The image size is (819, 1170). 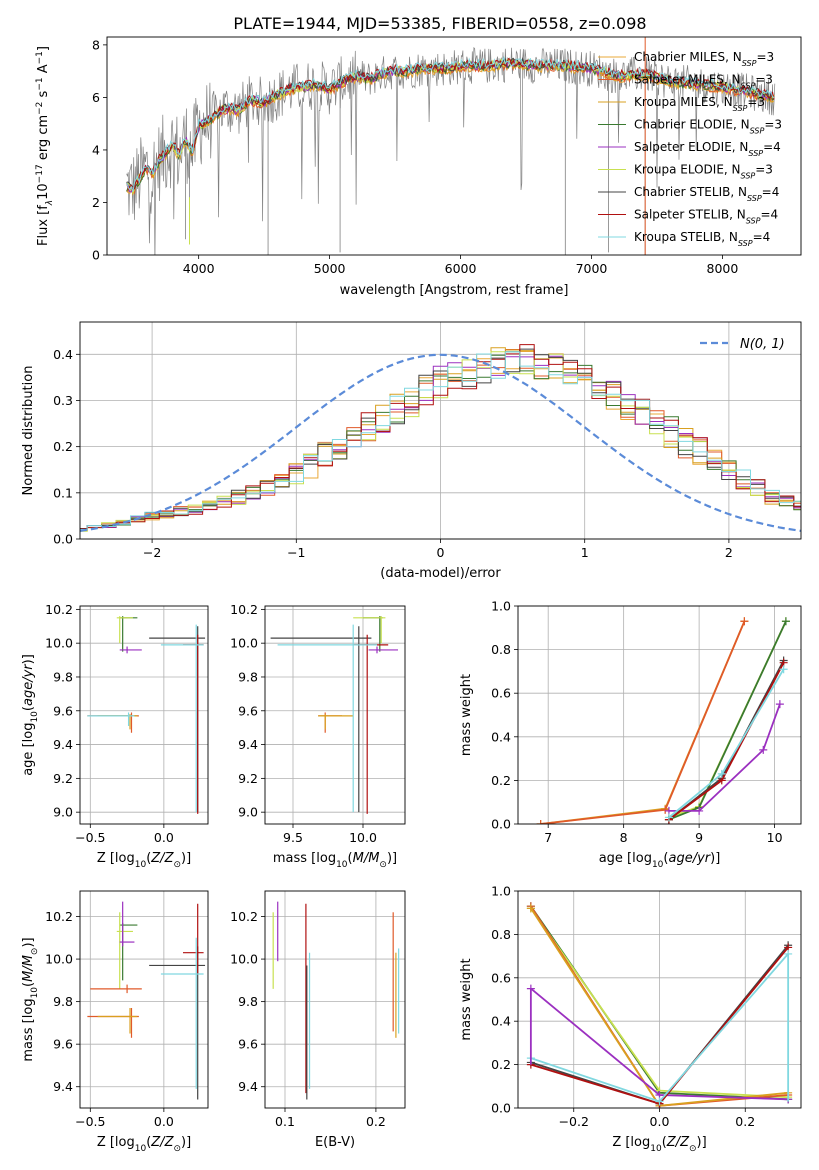 I want to click on x-tick-label: 8, so click(x=624, y=837).